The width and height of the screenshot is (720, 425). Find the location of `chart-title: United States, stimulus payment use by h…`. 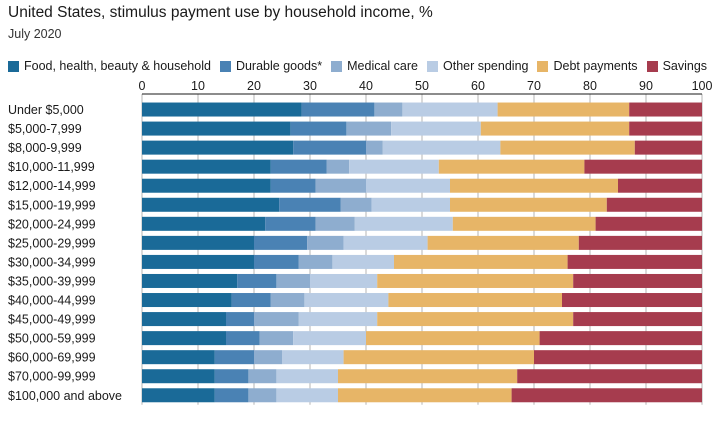

chart-title: United States, stimulus payment use by h… is located at coordinates (220, 12).